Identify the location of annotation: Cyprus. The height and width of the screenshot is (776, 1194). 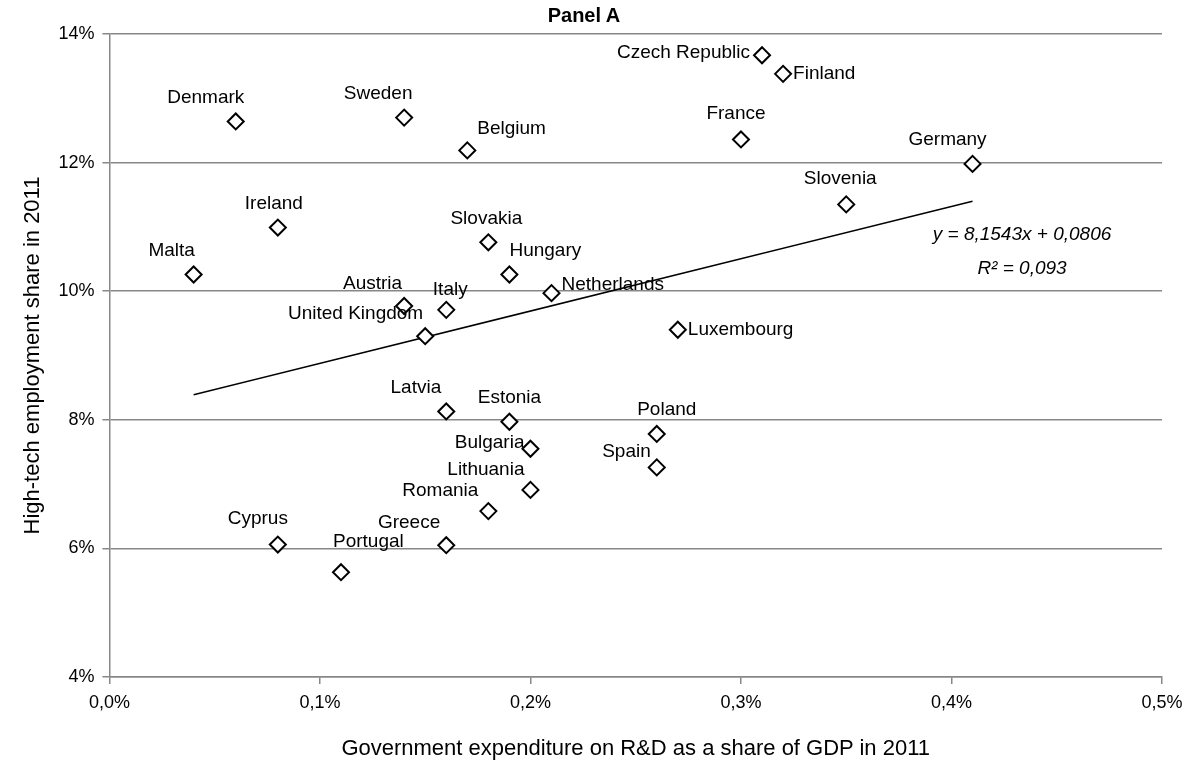
(257, 517).